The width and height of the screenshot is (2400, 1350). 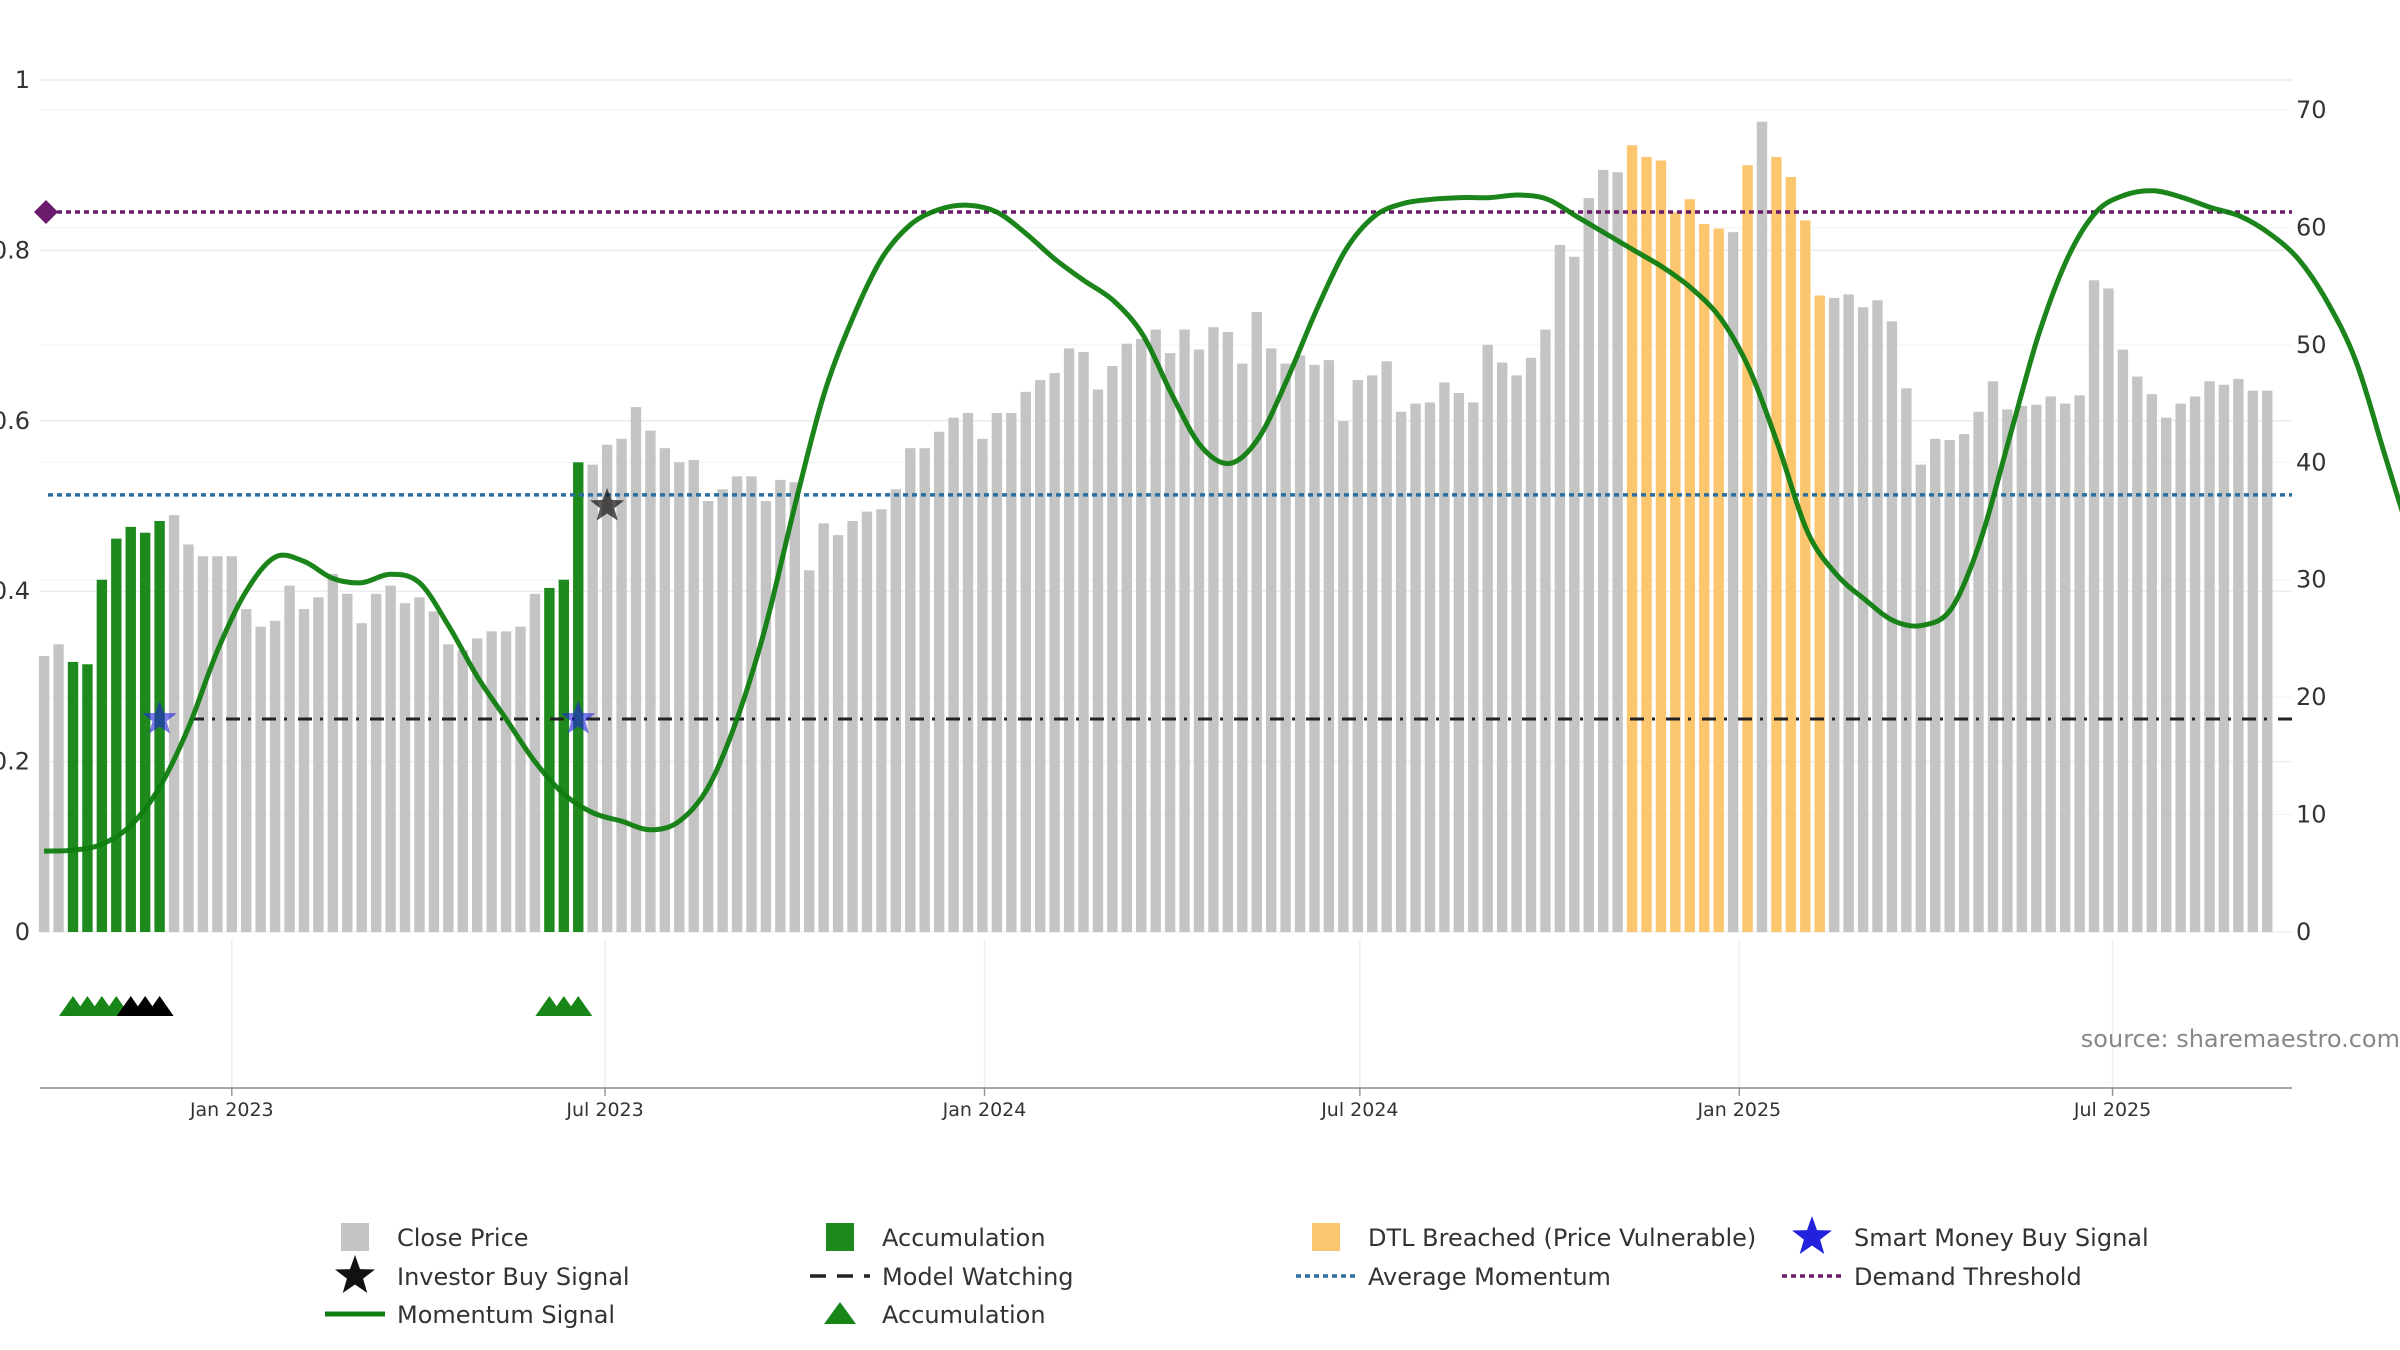 I want to click on y-left-tick-label: 0.8, so click(x=15, y=250).